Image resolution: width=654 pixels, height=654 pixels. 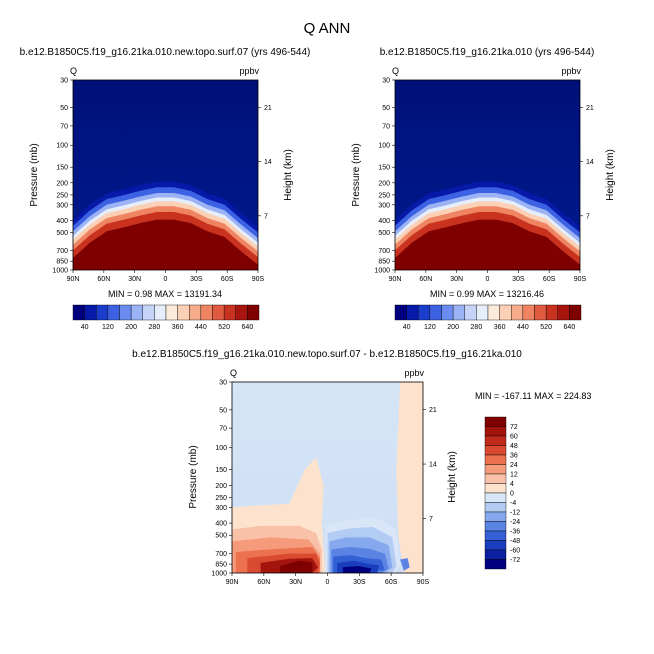 What do you see at coordinates (610, 175) in the screenshot?
I see `panel-2-height-label: Height (km)` at bounding box center [610, 175].